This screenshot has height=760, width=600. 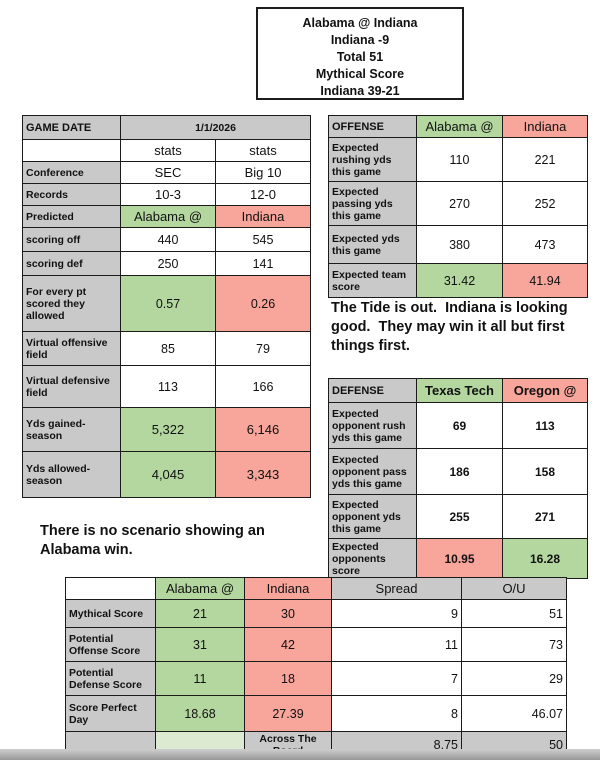 I want to click on team-a-cell: 5,322, so click(x=168, y=429).